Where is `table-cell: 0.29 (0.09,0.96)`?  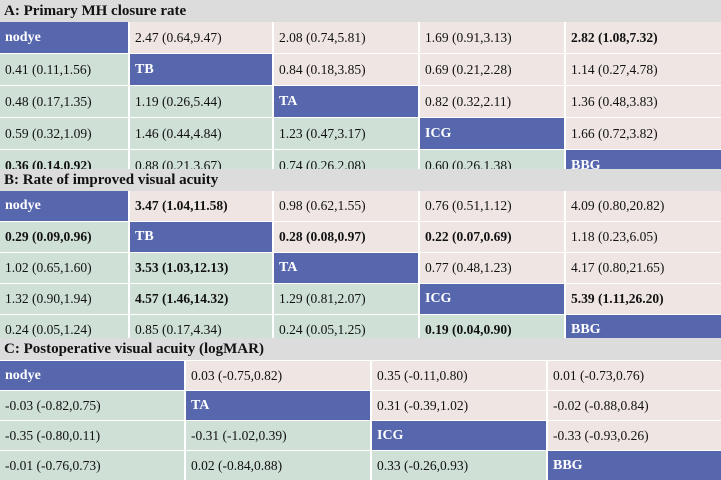
table-cell: 0.29 (0.09,0.96) is located at coordinates (64, 237).